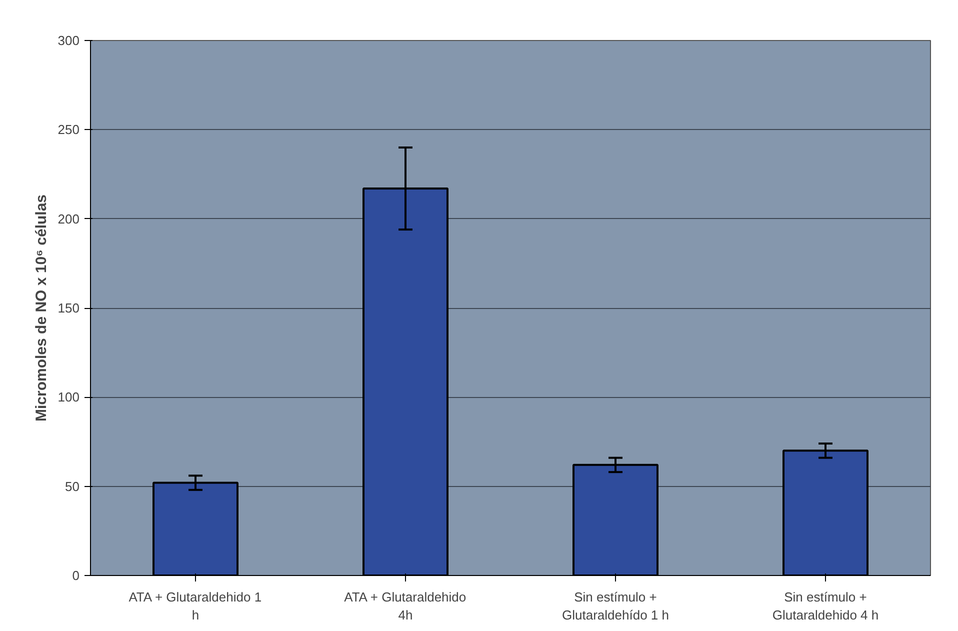  What do you see at coordinates (69, 308) in the screenshot?
I see `y-tick-label: 150` at bounding box center [69, 308].